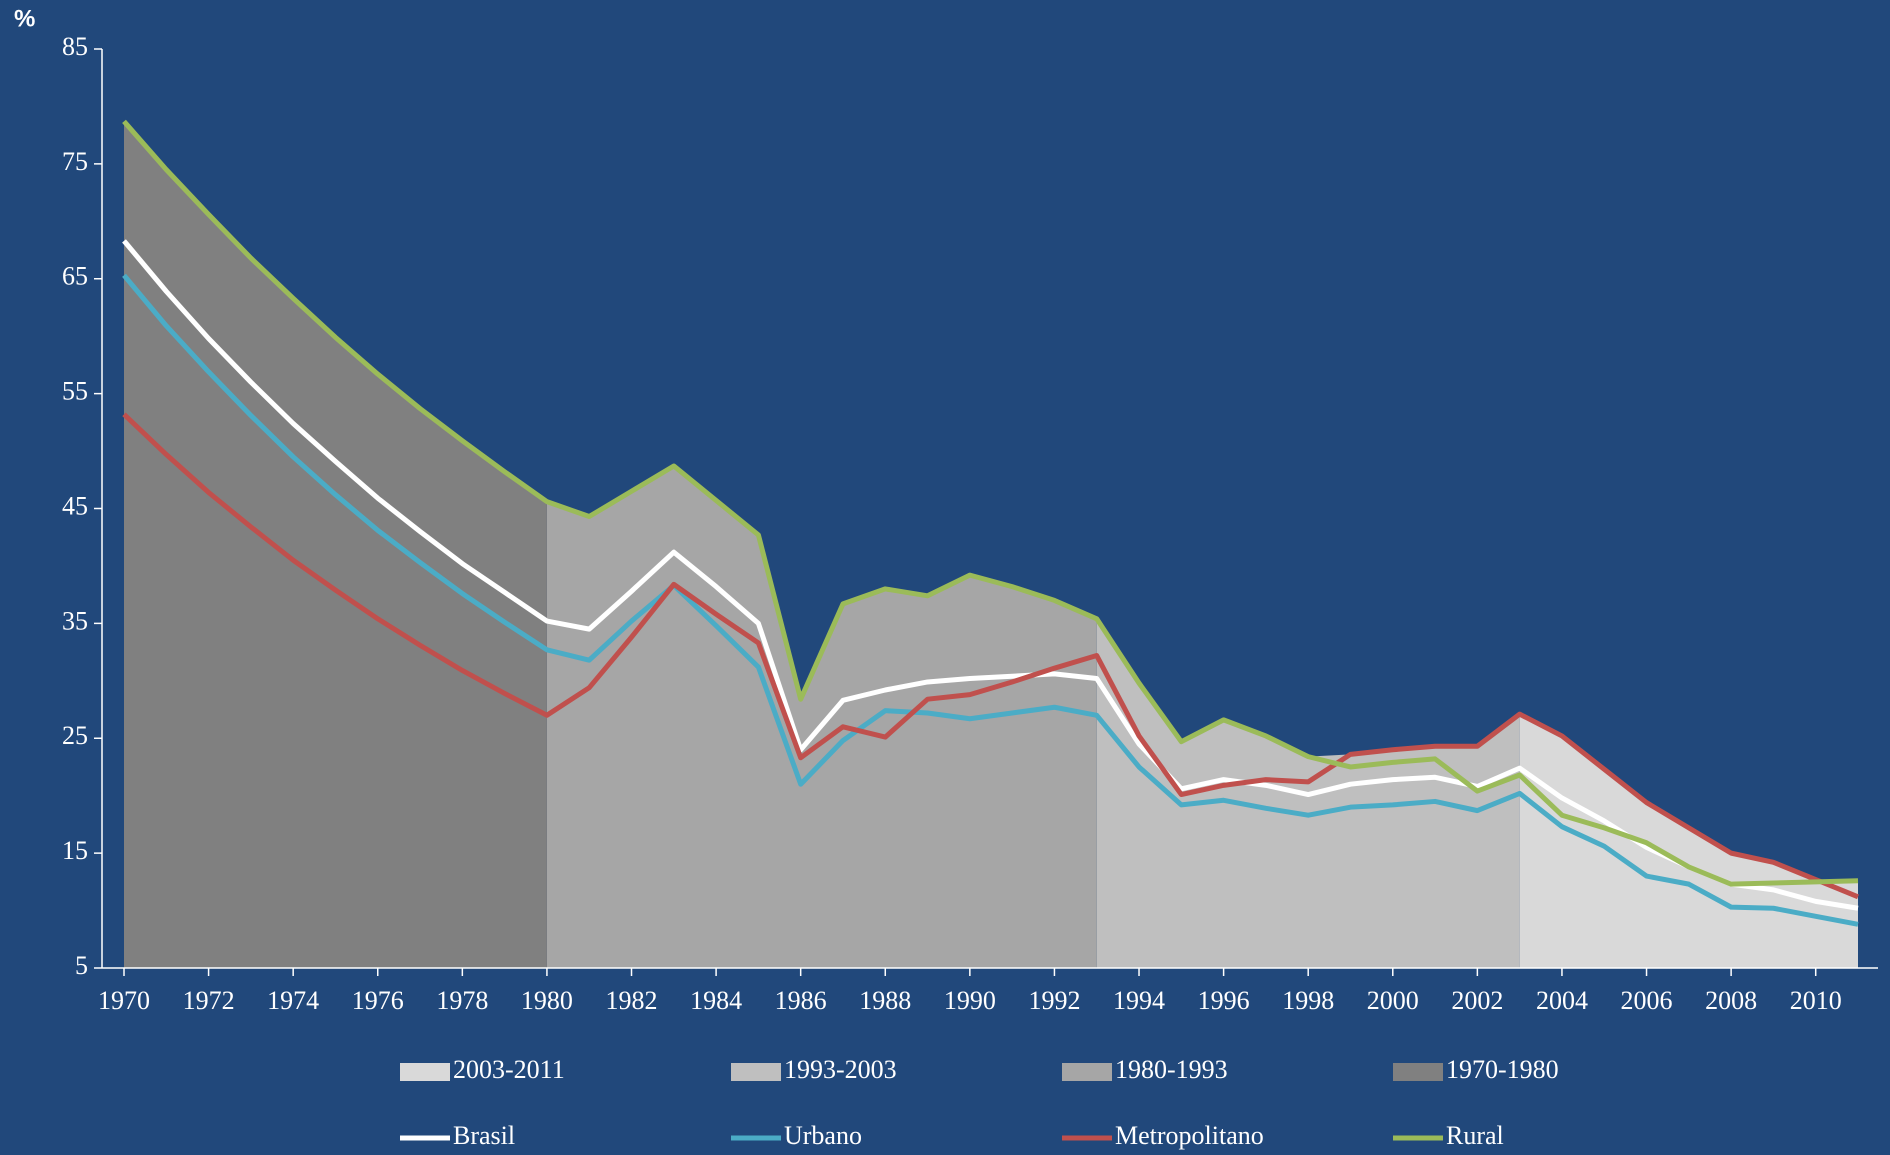 The image size is (1890, 1155). What do you see at coordinates (547, 1000) in the screenshot?
I see `x-tick-label: 1980` at bounding box center [547, 1000].